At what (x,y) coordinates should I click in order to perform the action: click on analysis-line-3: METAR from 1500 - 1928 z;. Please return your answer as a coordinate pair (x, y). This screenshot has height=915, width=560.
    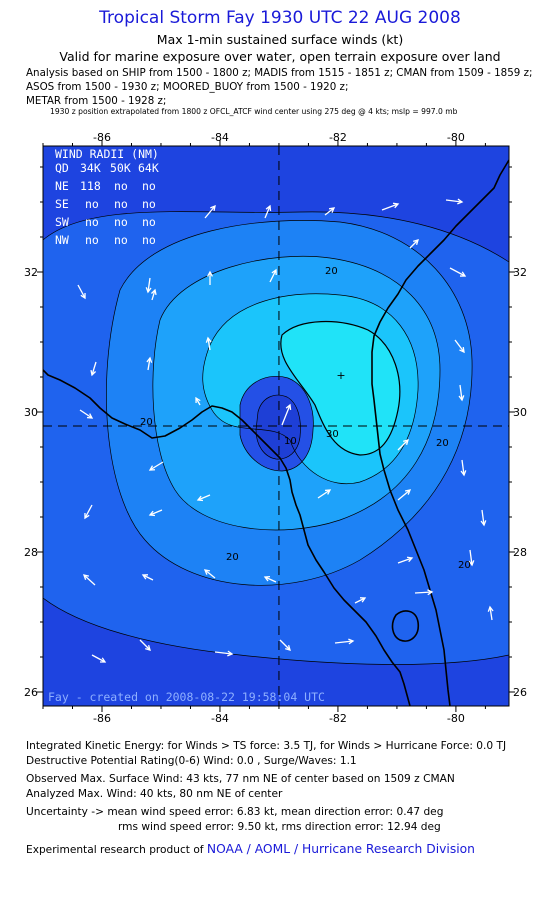
    Looking at the image, I should click on (96, 101).